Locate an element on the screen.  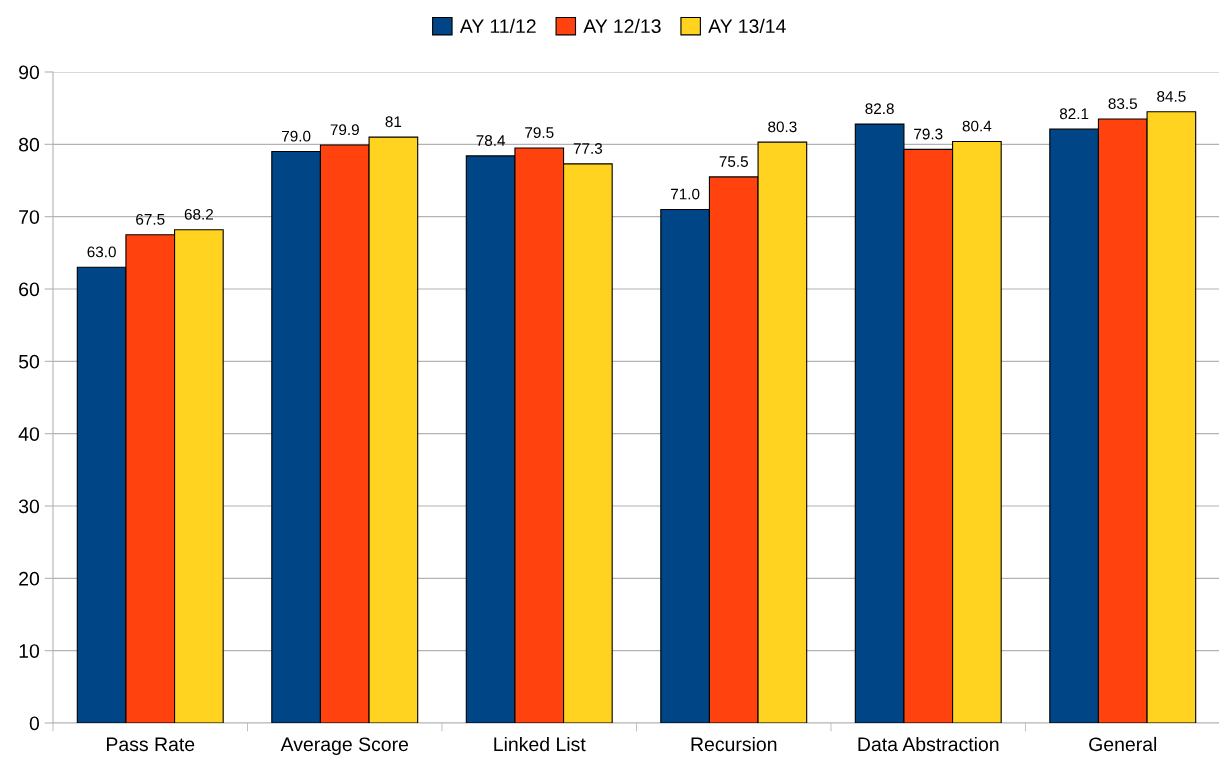
x-tick-label: Average Score is located at coordinates (344, 746).